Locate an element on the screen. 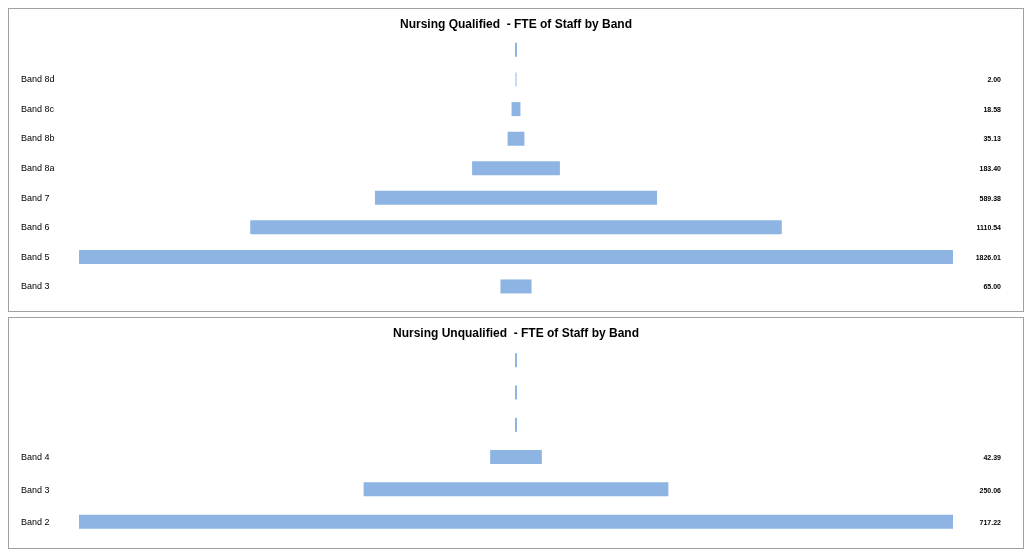  text: Nursing Qualified - FTE of Staff by Band is located at coordinates (516, 23).